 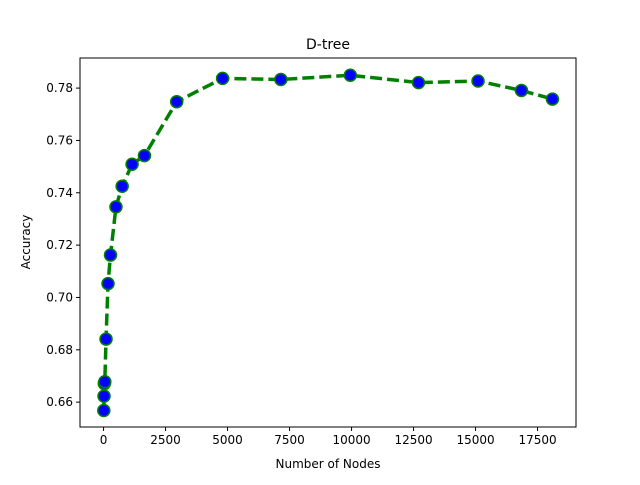 I want to click on y-tick-label: 0.68, so click(x=59, y=350).